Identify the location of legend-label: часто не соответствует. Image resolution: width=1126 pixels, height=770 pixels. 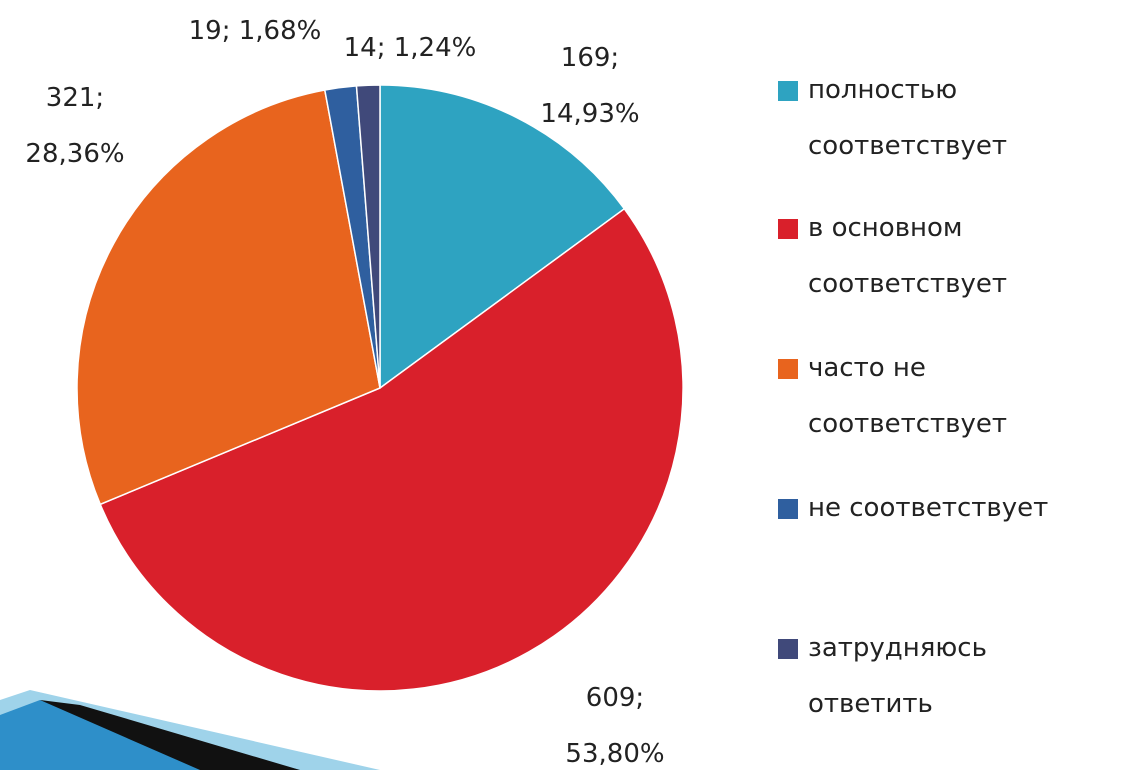
(908, 396).